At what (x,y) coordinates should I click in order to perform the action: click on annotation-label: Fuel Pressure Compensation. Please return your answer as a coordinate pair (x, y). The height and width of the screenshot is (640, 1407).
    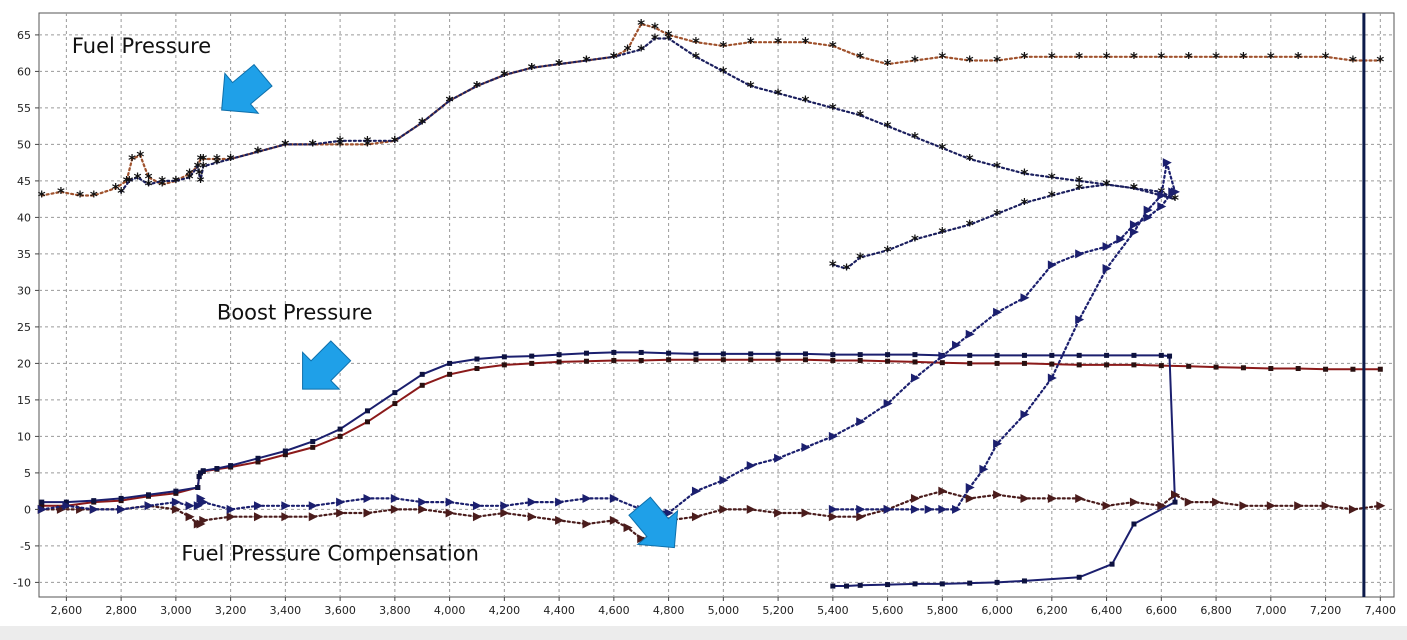
    Looking at the image, I should click on (330, 554).